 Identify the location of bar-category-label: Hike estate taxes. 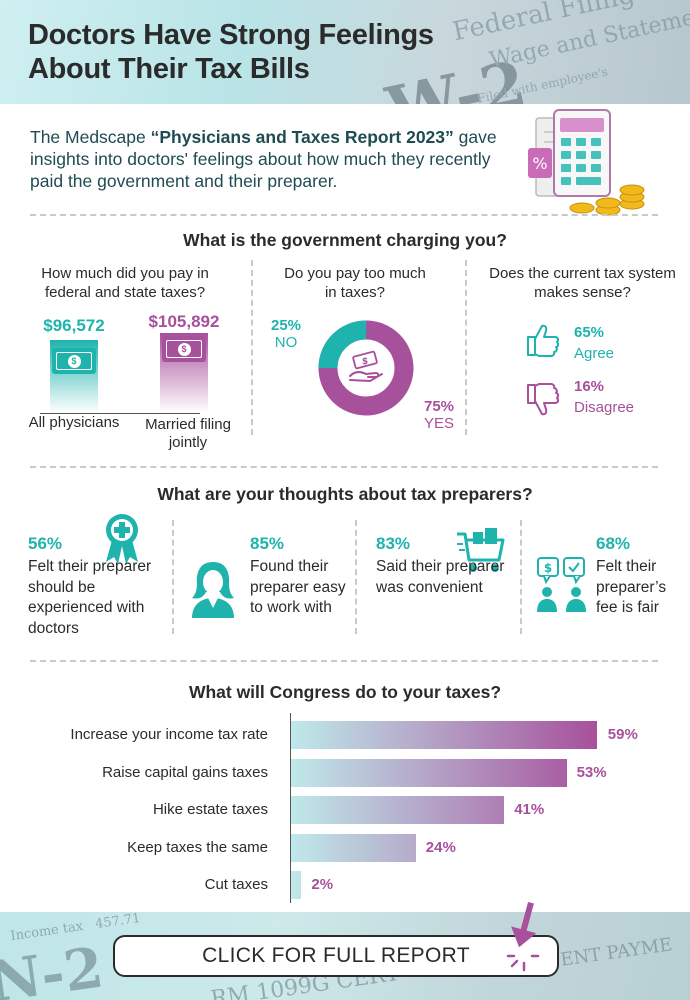
(210, 809).